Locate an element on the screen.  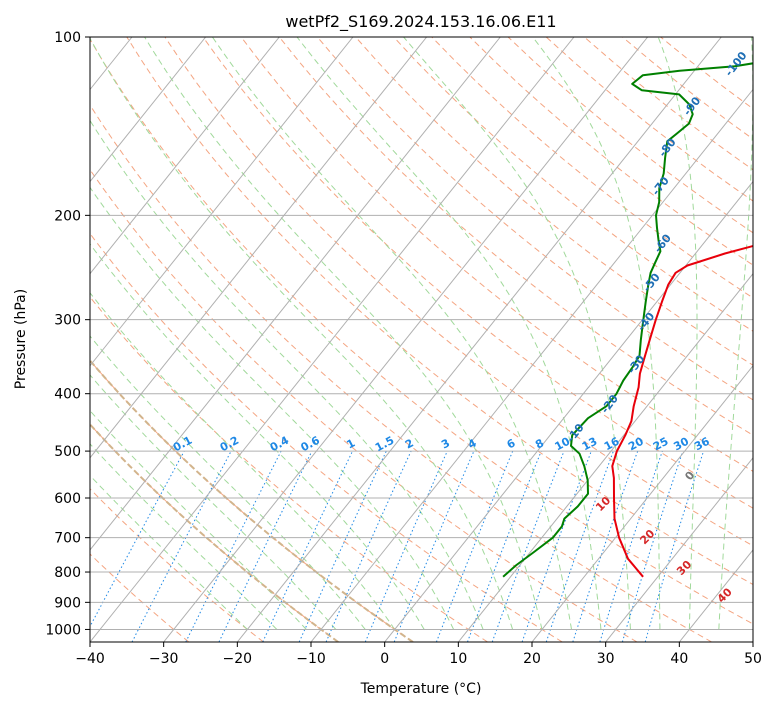
y-axis-title: Pressure (hPa) is located at coordinates (21, 339).